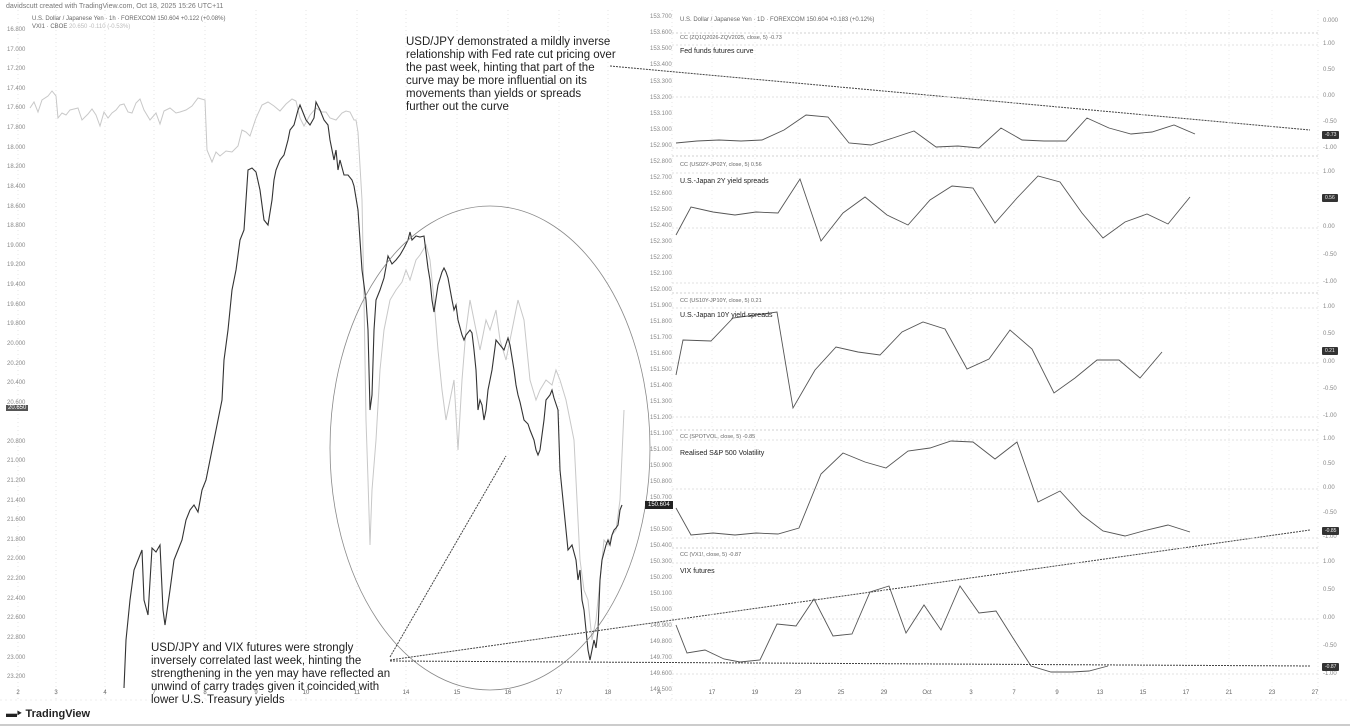 This screenshot has width=1350, height=726. Describe the element at coordinates (661, 33) in the screenshot. I see `axis-tick: 153.600` at that location.